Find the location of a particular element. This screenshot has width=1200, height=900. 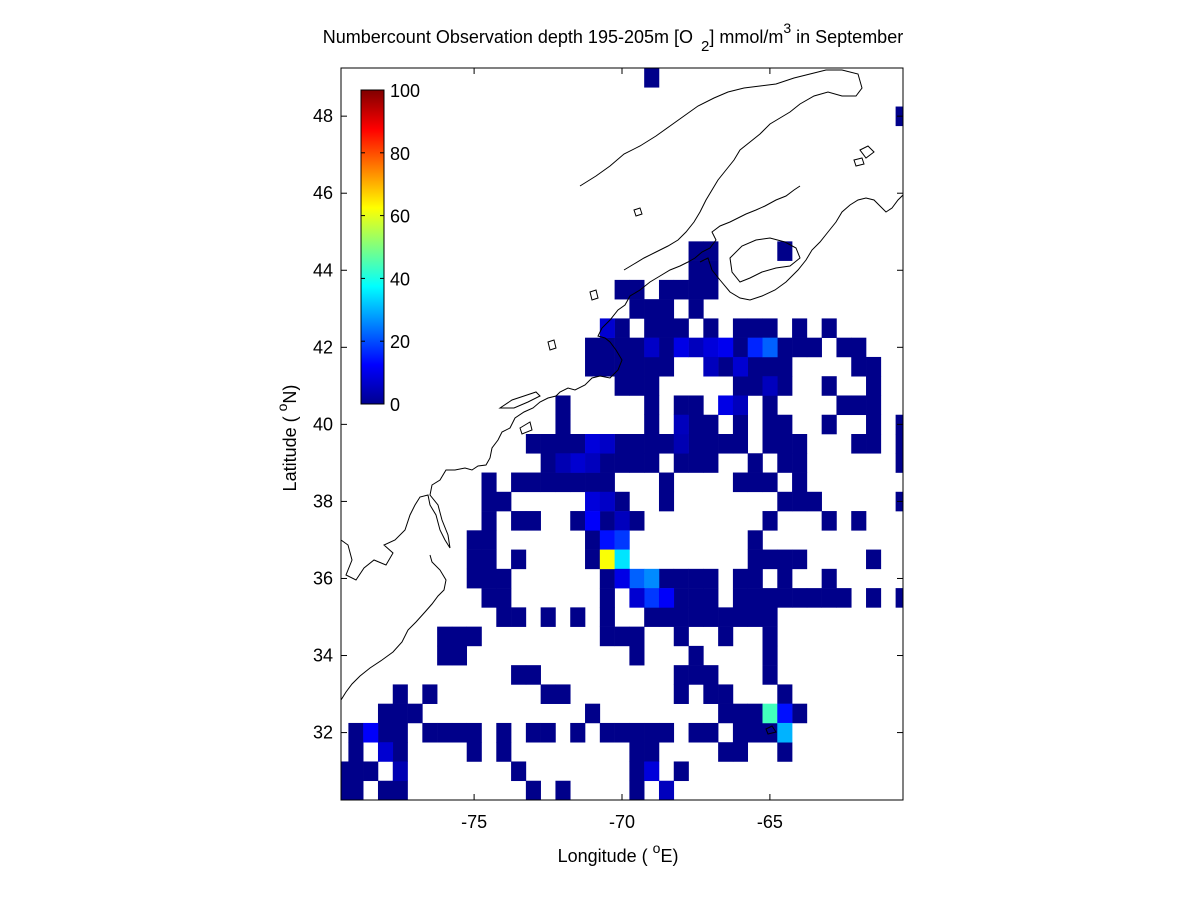

colorbar-tick-label: 100 is located at coordinates (405, 91).